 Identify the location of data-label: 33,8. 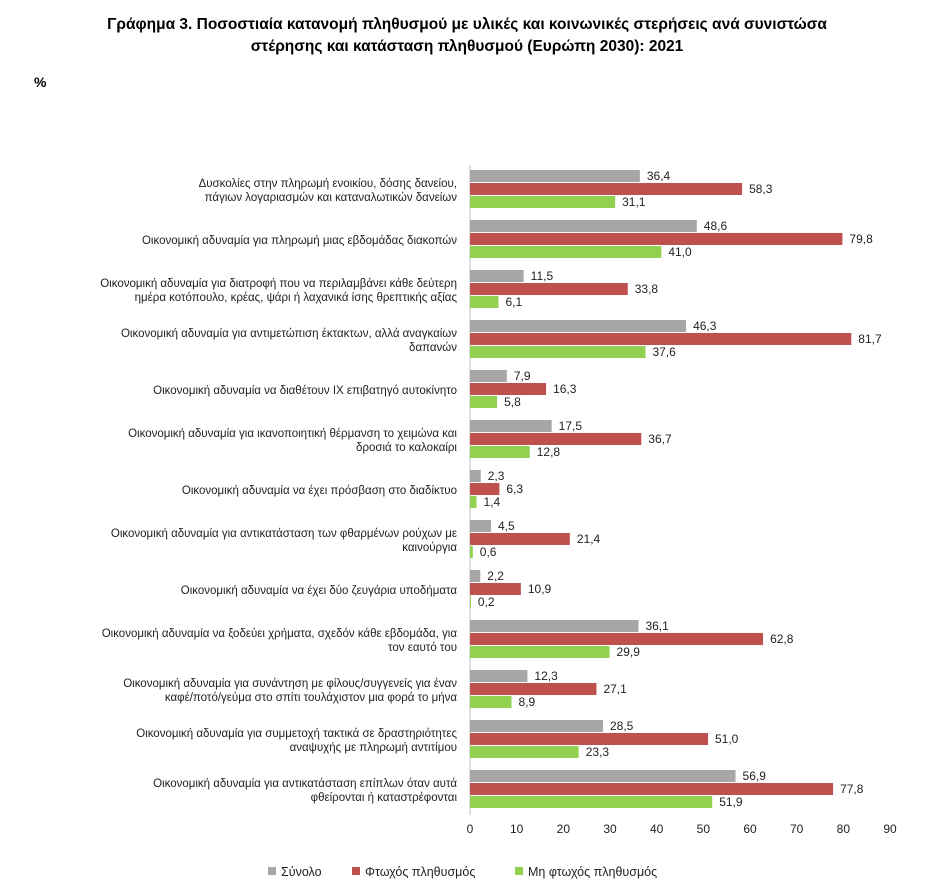
(647, 289).